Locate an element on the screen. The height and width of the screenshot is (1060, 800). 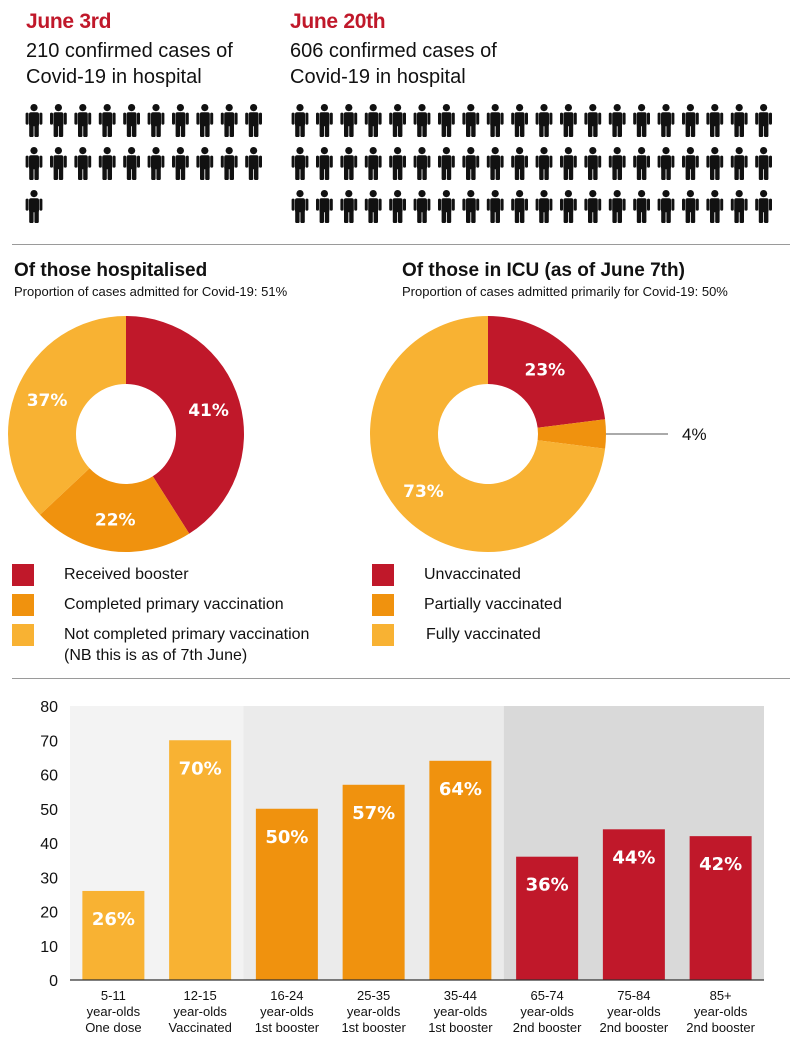
june-20-date: June 20th is located at coordinates (338, 21).